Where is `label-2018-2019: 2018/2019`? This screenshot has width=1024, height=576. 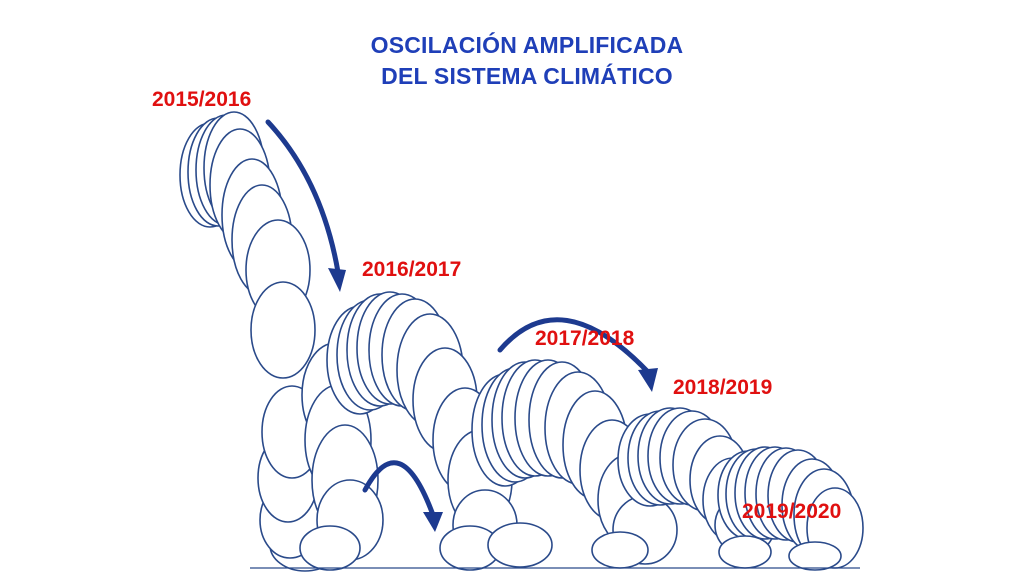
label-2018-2019: 2018/2019 is located at coordinates (723, 387).